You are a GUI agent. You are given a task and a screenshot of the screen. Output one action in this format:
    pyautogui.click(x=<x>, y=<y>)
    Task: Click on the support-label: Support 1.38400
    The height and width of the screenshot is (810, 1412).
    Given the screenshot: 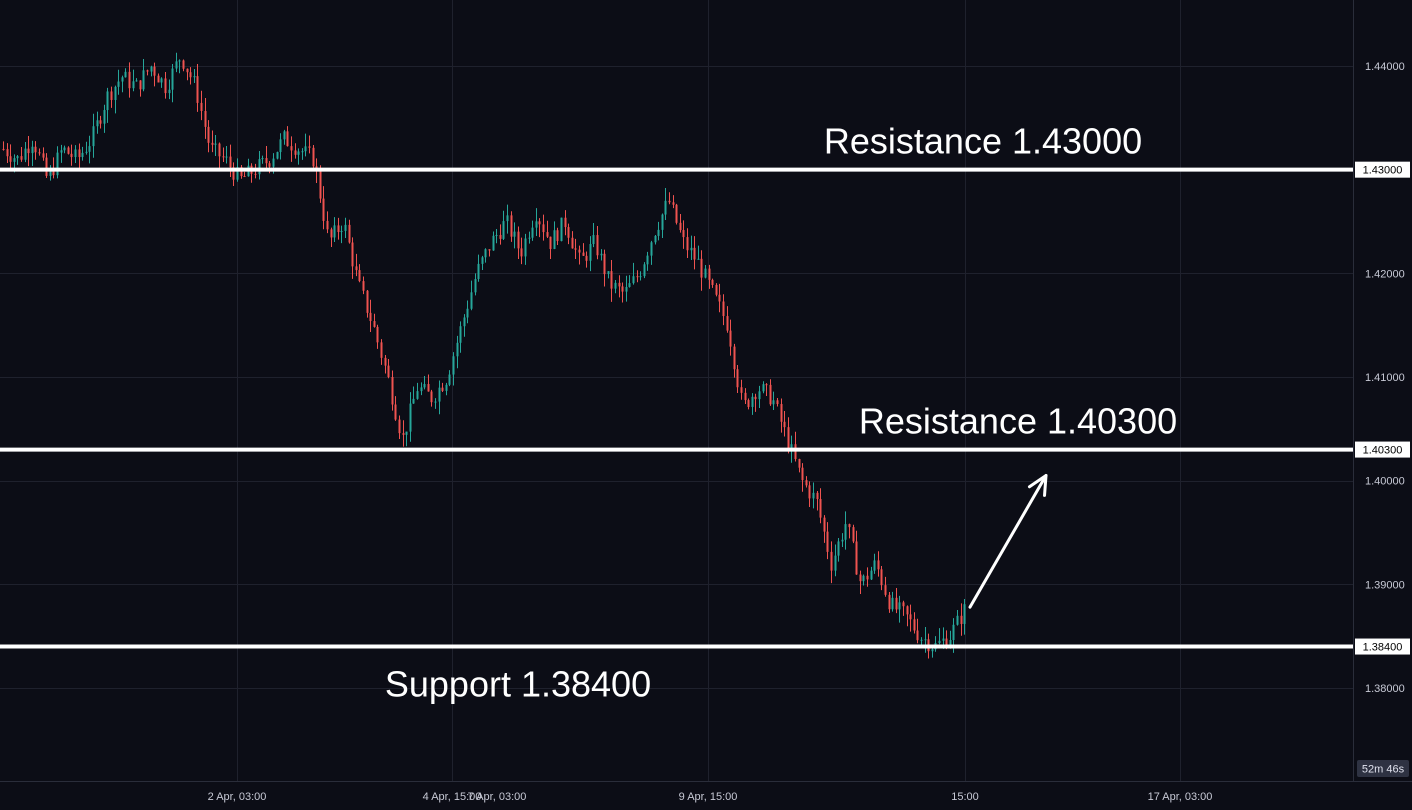 What is the action you would take?
    pyautogui.click(x=518, y=684)
    